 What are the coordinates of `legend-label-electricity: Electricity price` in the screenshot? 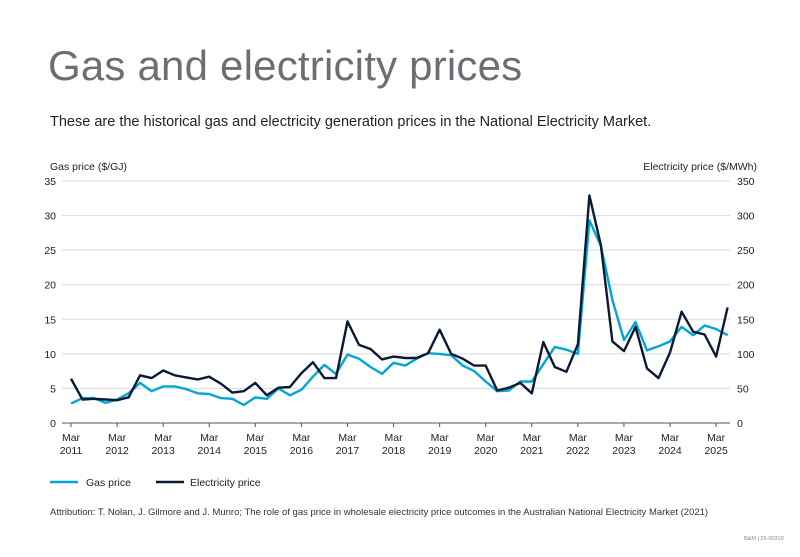 It's located at (225, 483).